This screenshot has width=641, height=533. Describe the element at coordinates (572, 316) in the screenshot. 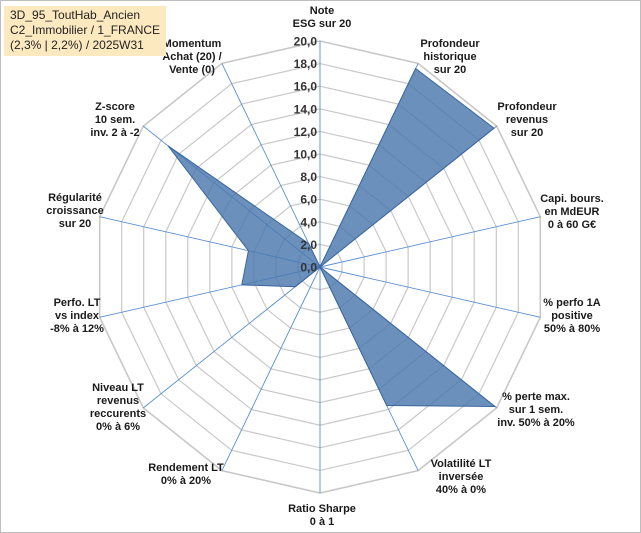

I see `axis-label: % perfo 1A positive 50% à 80%` at that location.